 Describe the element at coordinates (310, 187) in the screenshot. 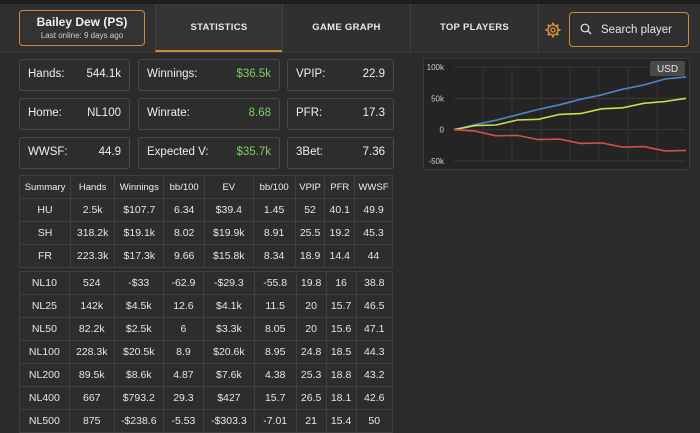

I see `column-header: VPIP` at that location.